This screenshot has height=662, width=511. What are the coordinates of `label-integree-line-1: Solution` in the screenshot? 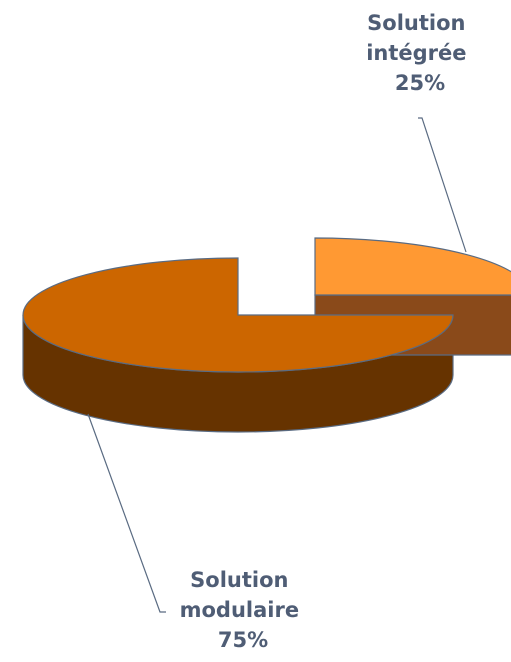 It's located at (416, 23).